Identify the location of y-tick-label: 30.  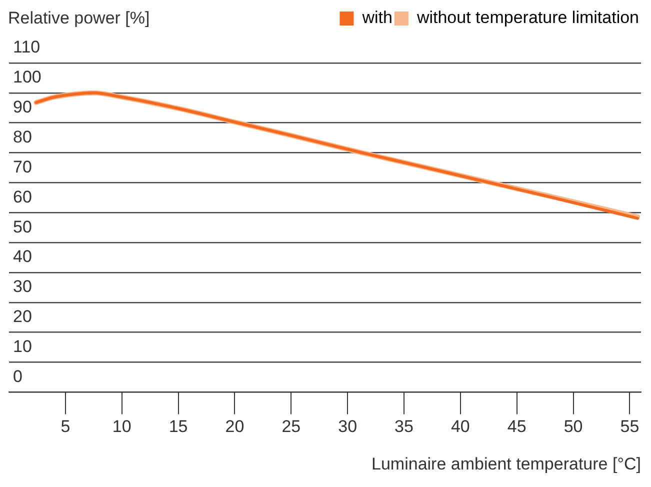
(22, 286).